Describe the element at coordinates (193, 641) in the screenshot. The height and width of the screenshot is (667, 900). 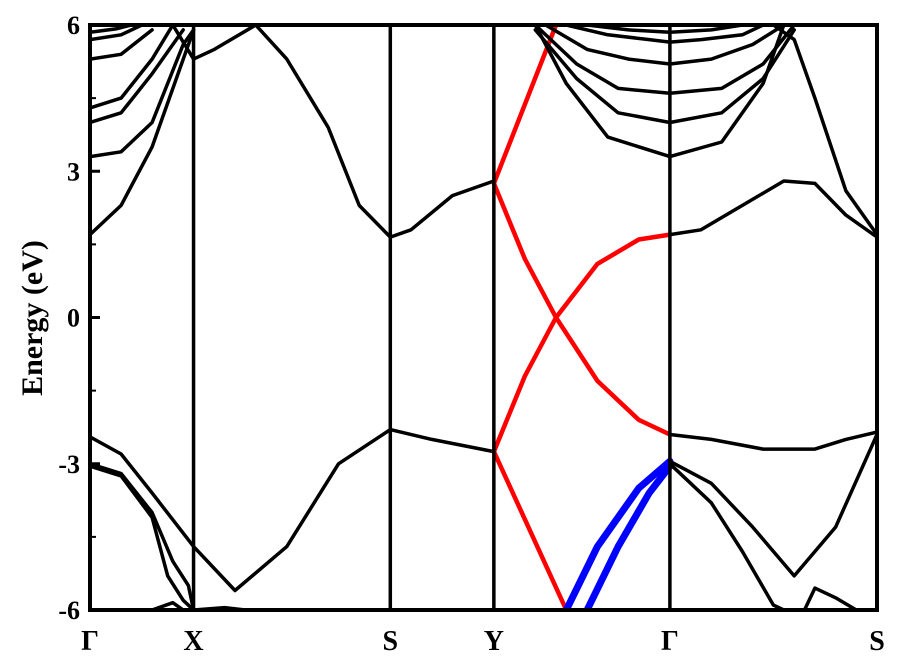
I see `k-point-label: X` at that location.